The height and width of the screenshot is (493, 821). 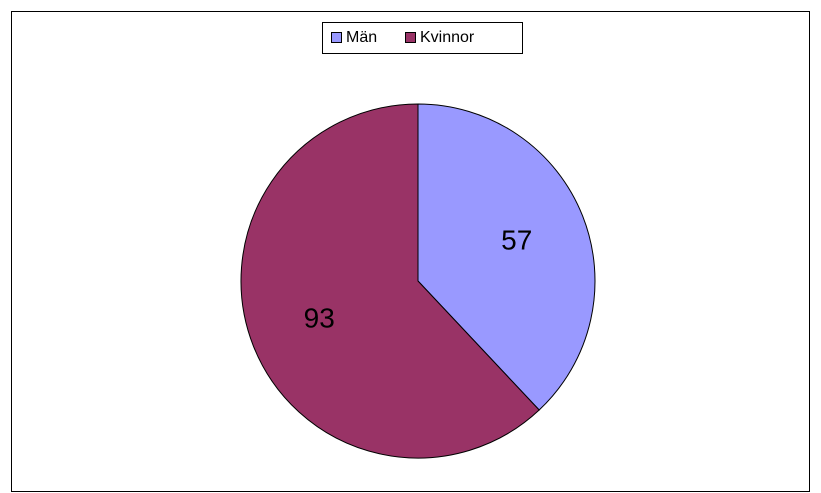 What do you see at coordinates (447, 37) in the screenshot?
I see `legend-label: Kvinnor` at bounding box center [447, 37].